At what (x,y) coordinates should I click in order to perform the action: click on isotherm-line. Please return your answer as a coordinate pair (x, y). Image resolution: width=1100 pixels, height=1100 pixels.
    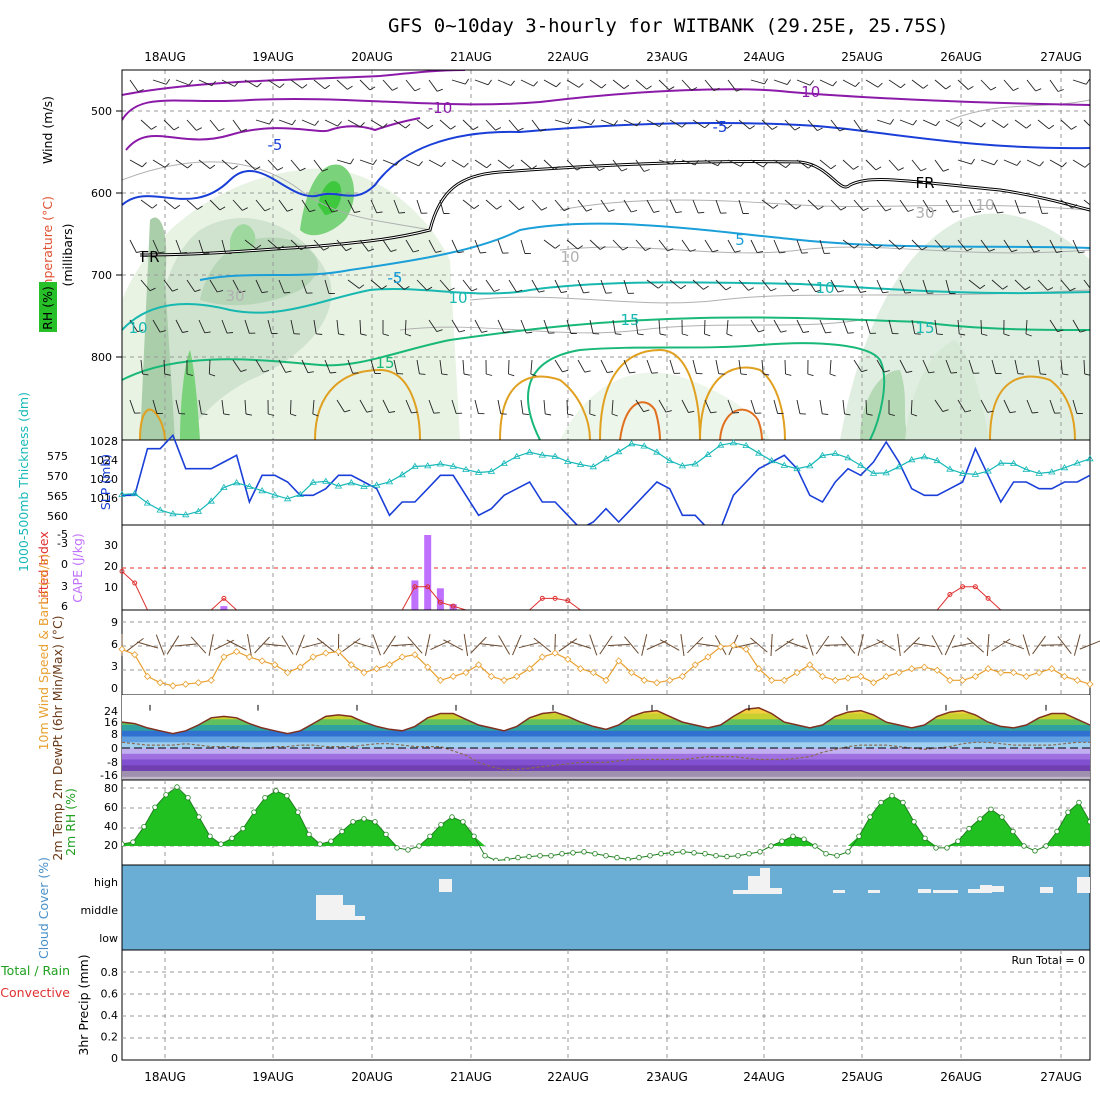
    Looking at the image, I should click on (152, 424).